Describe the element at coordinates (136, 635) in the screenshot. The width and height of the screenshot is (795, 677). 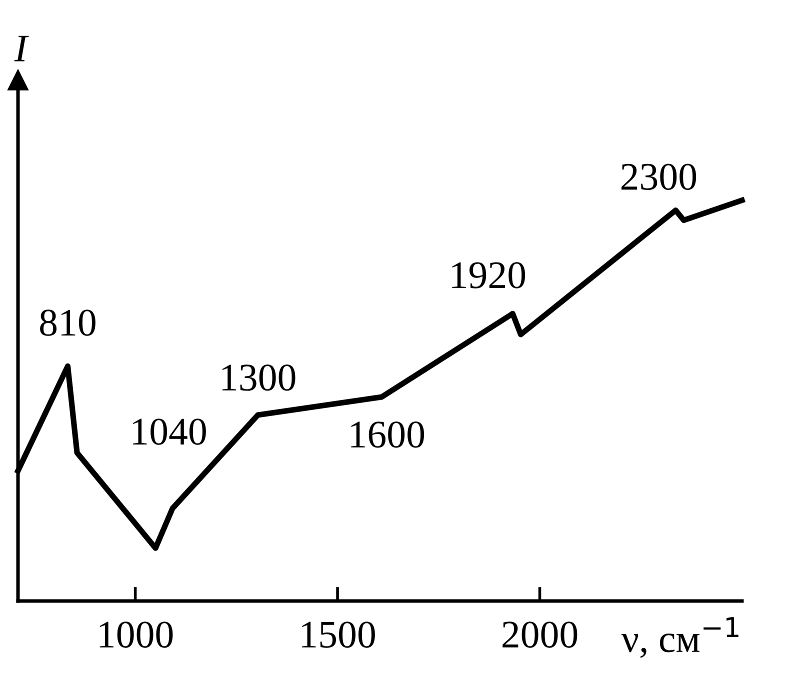
I see `x-tick-label: 1000` at that location.